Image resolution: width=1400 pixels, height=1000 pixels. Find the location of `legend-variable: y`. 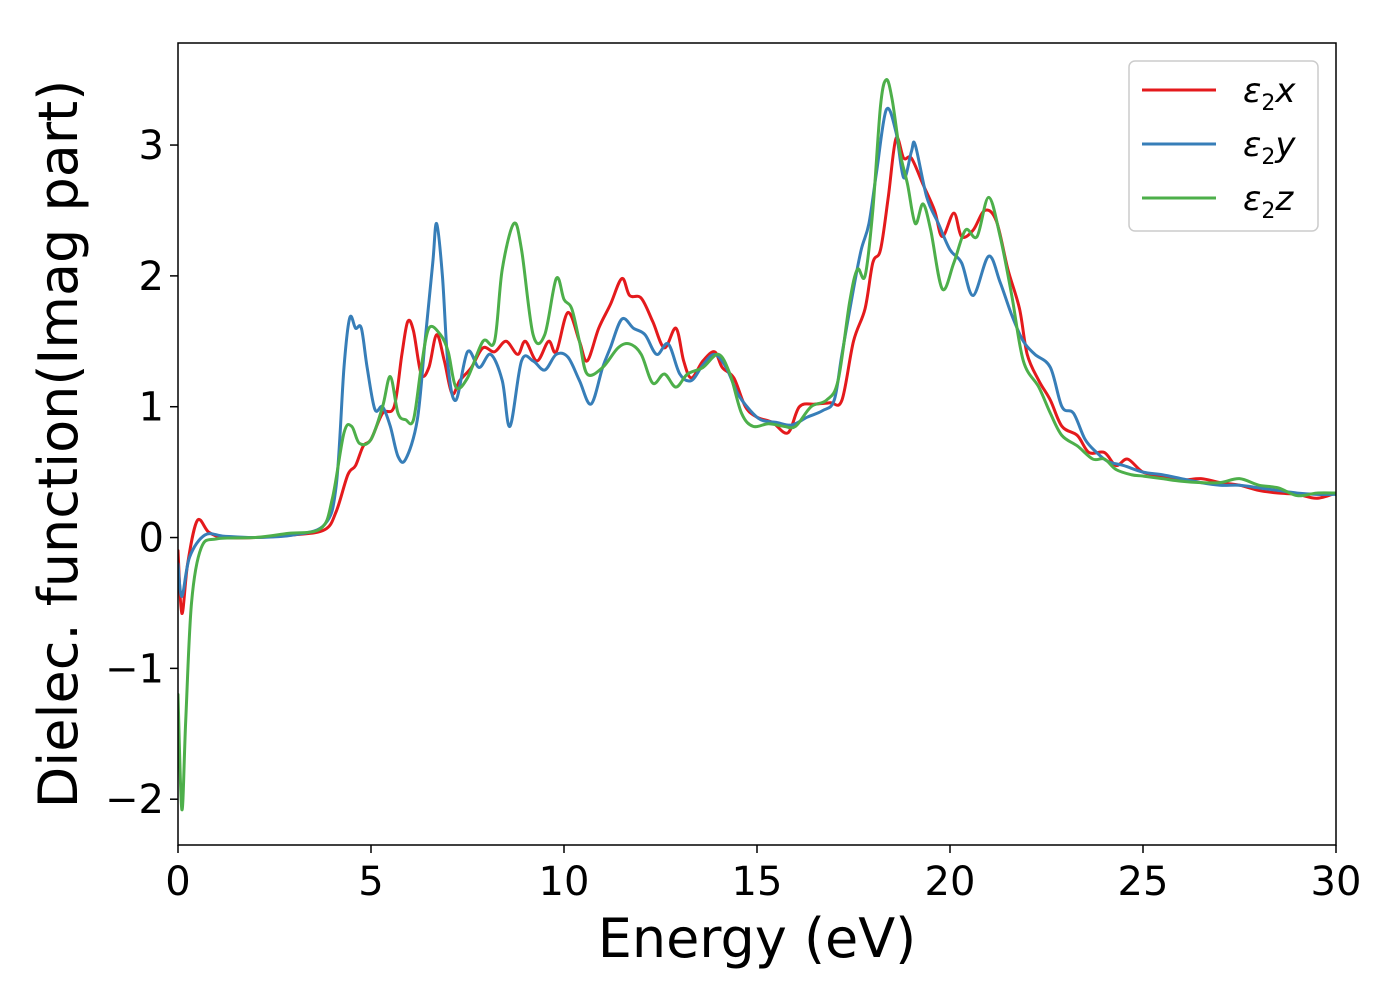

legend-variable: y is located at coordinates (1285, 145).